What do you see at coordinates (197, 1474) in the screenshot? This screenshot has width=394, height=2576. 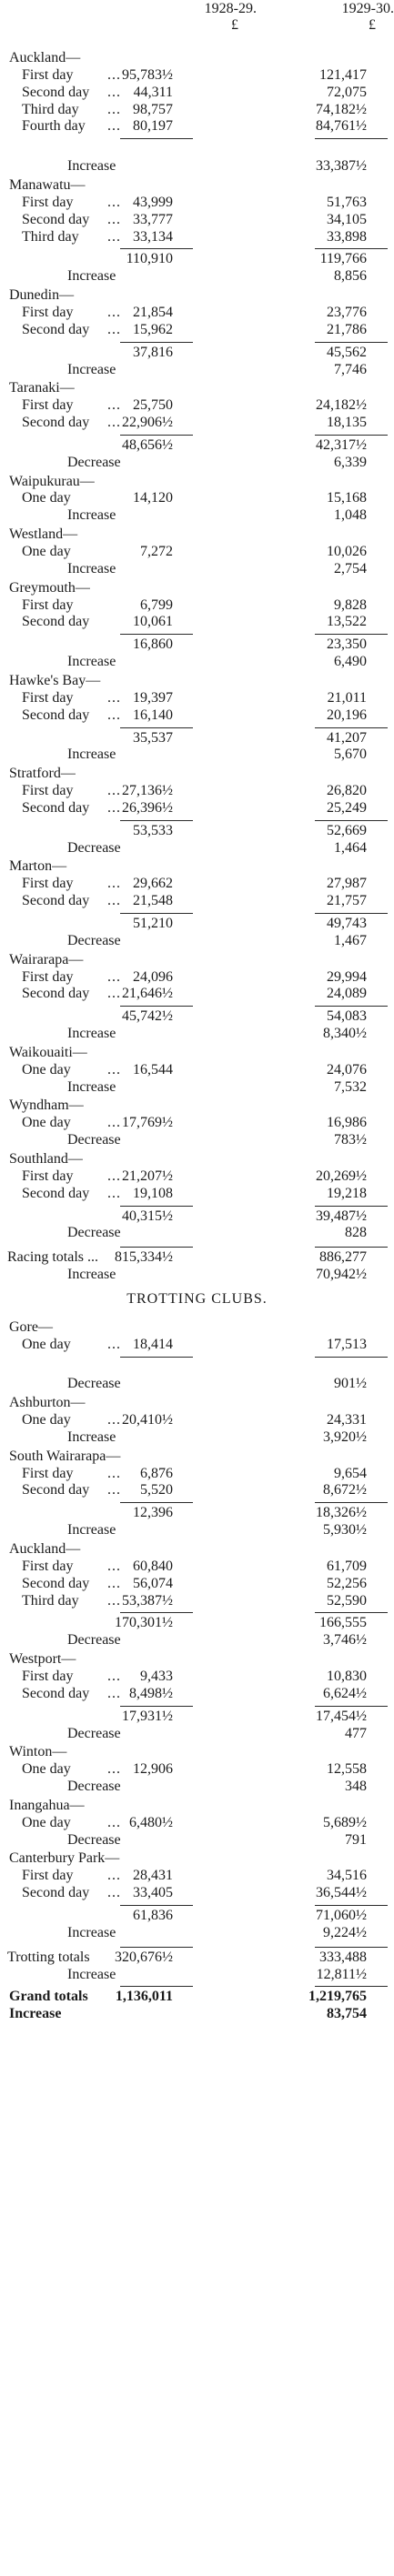 I see `entry-row: First day... 6,876 9,654` at bounding box center [197, 1474].